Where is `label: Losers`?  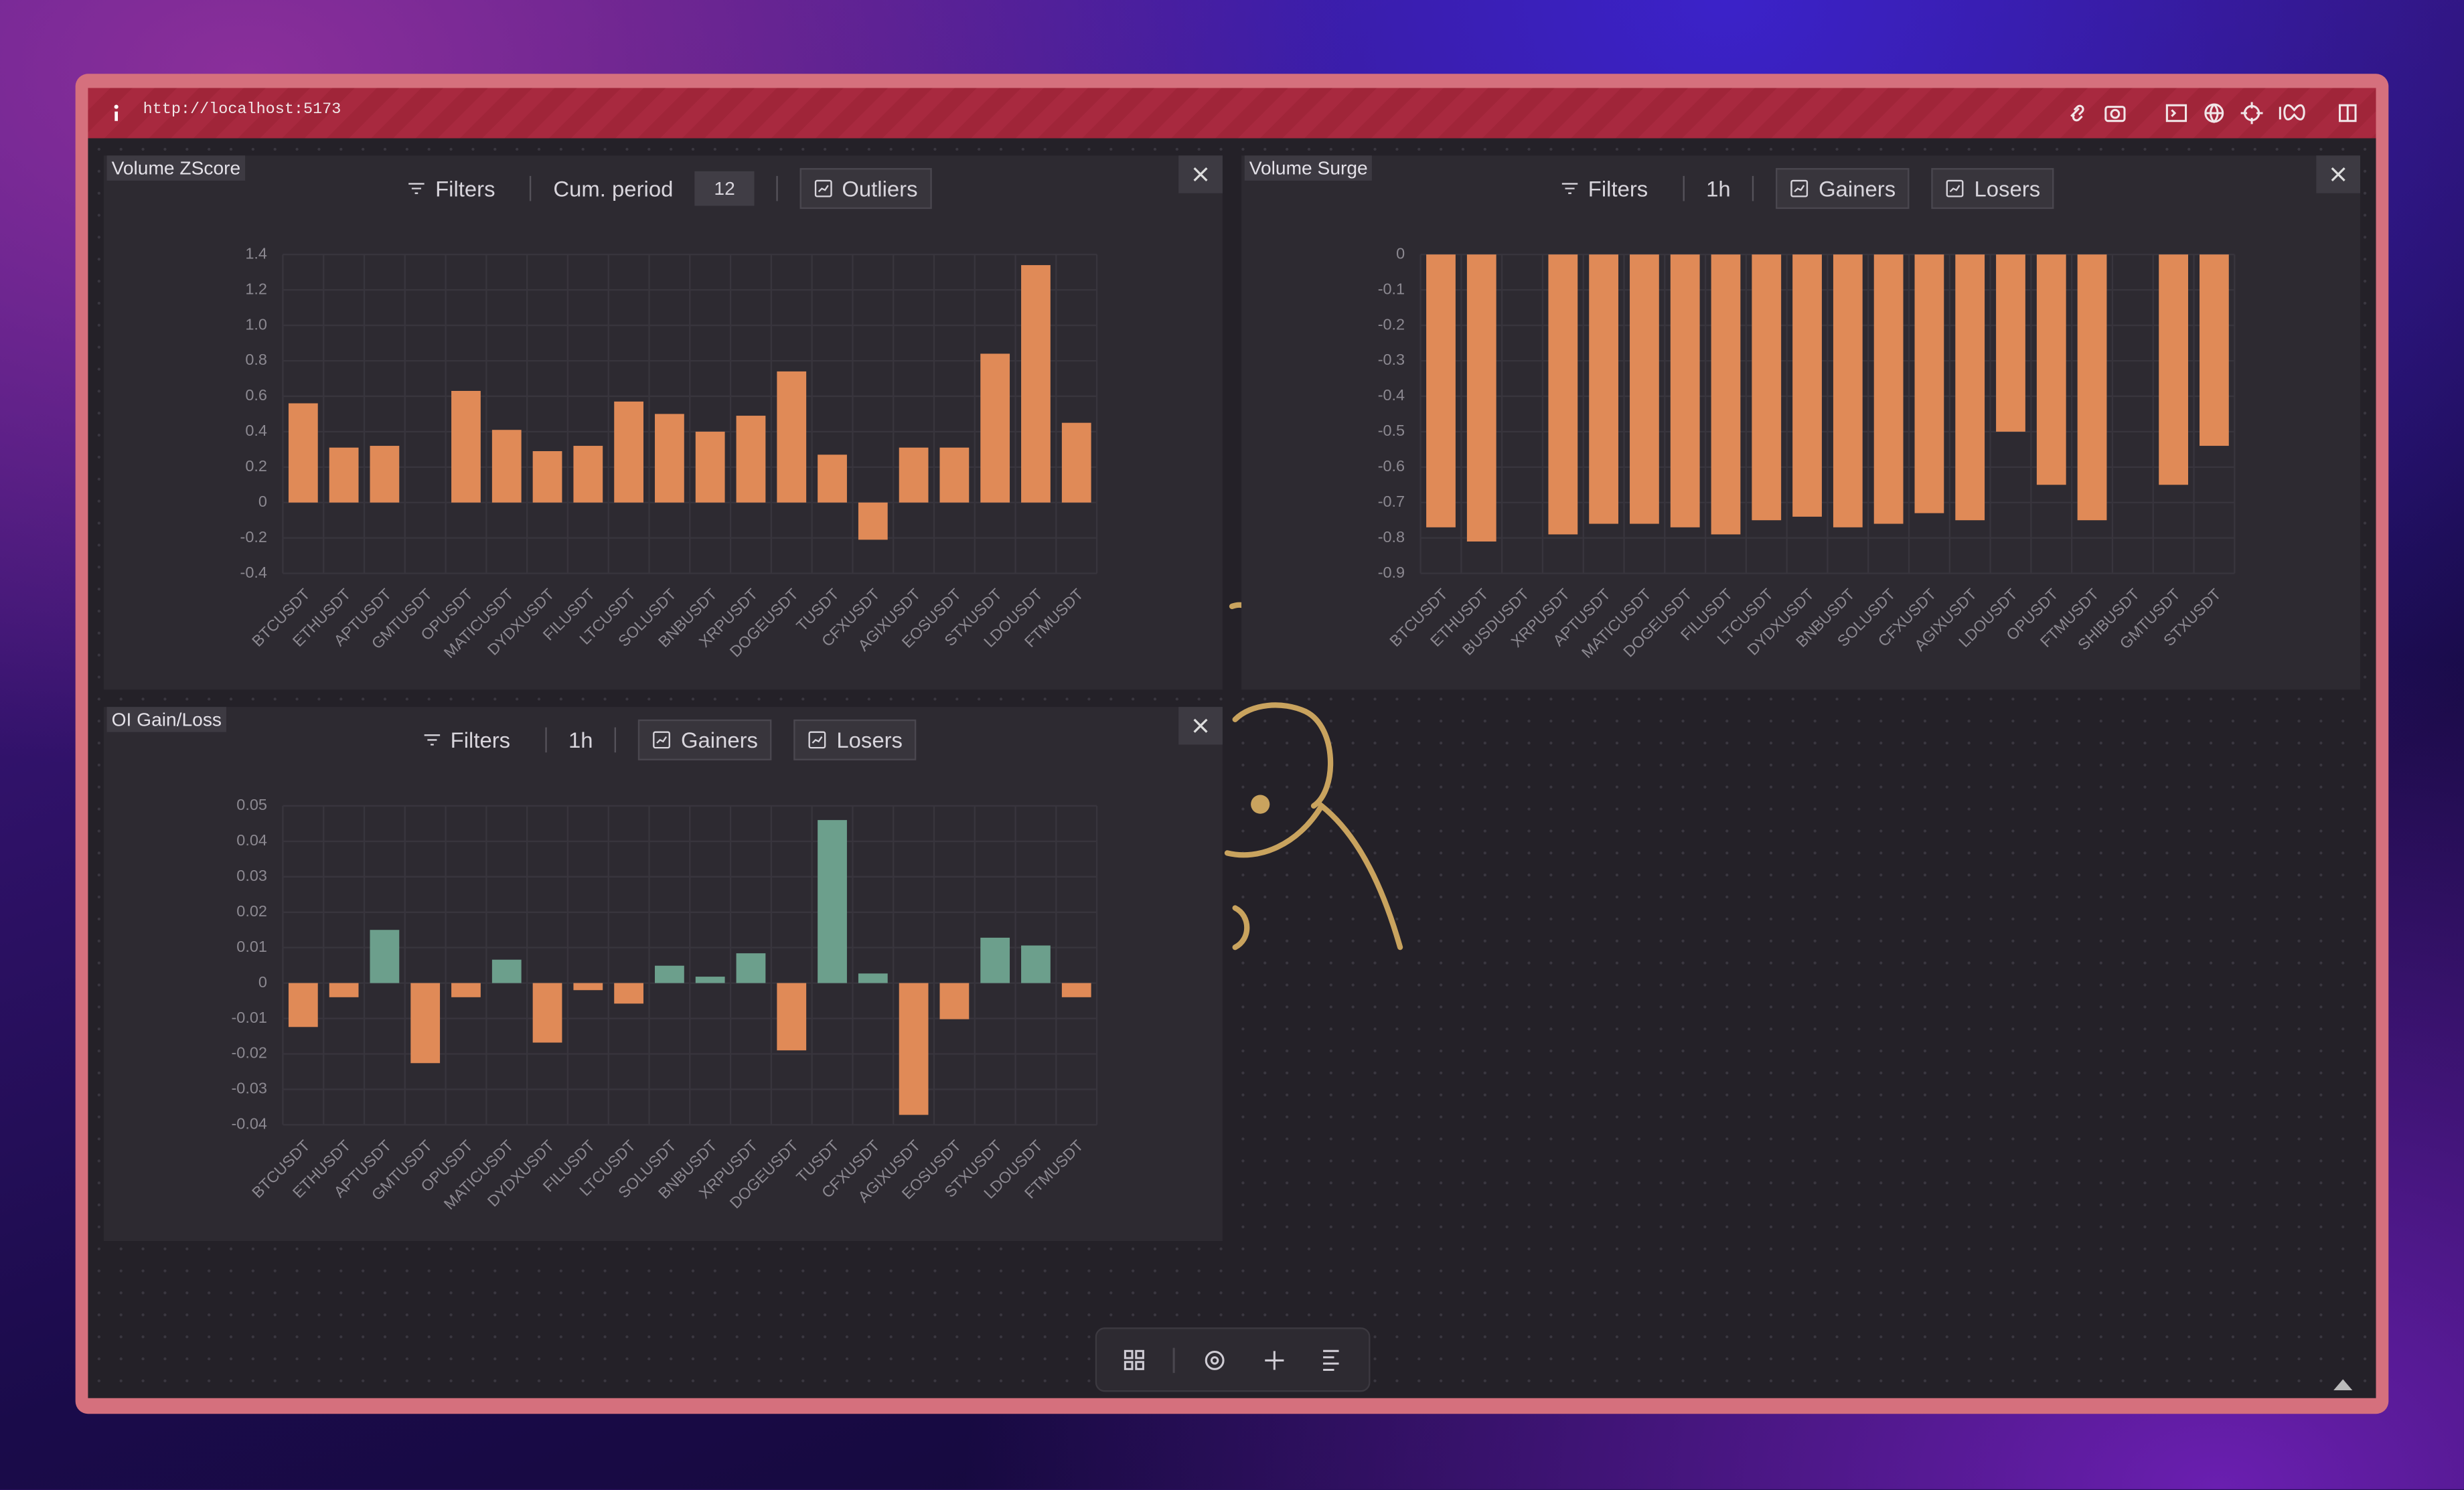 label: Losers is located at coordinates (869, 740).